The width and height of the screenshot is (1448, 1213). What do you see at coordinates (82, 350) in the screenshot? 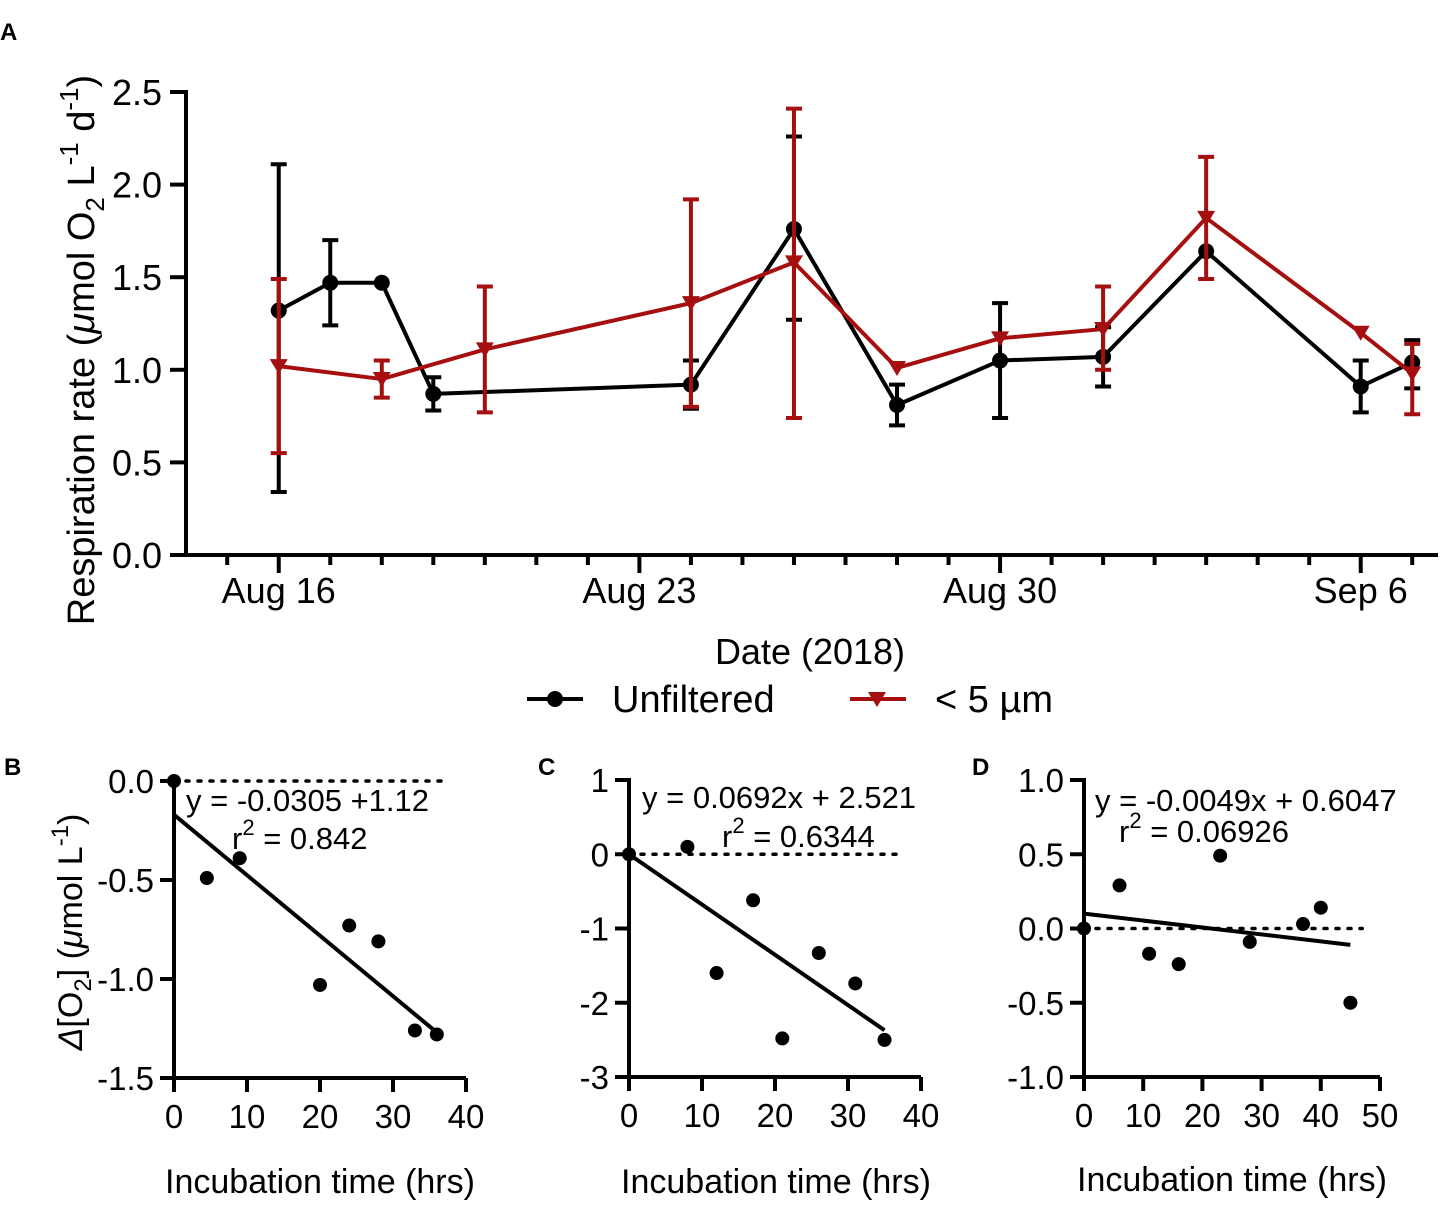
I see `panel-a-y-axis-title: Respiration rate (μmol O2 L-1 d-1)` at bounding box center [82, 350].